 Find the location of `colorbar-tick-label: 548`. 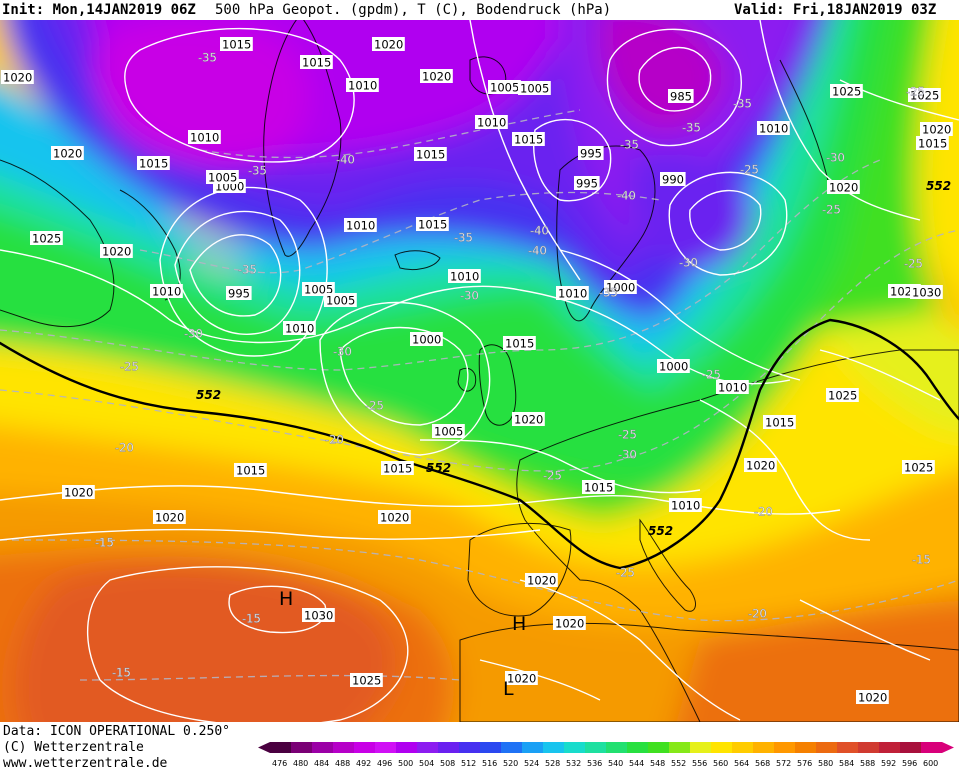

colorbar-tick-label: 548 is located at coordinates (657, 763).